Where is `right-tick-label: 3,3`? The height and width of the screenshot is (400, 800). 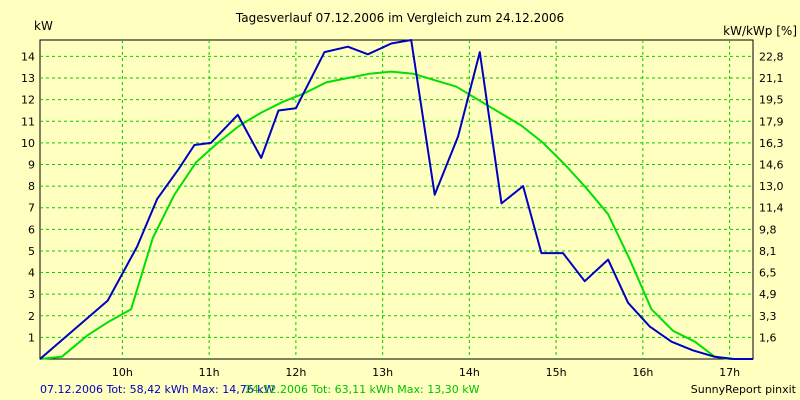 right-tick-label: 3,3 is located at coordinates (768, 316).